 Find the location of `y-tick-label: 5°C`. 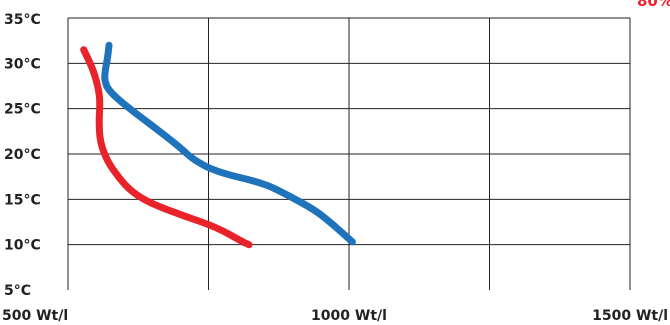

y-tick-label: 5°C is located at coordinates (17, 291).